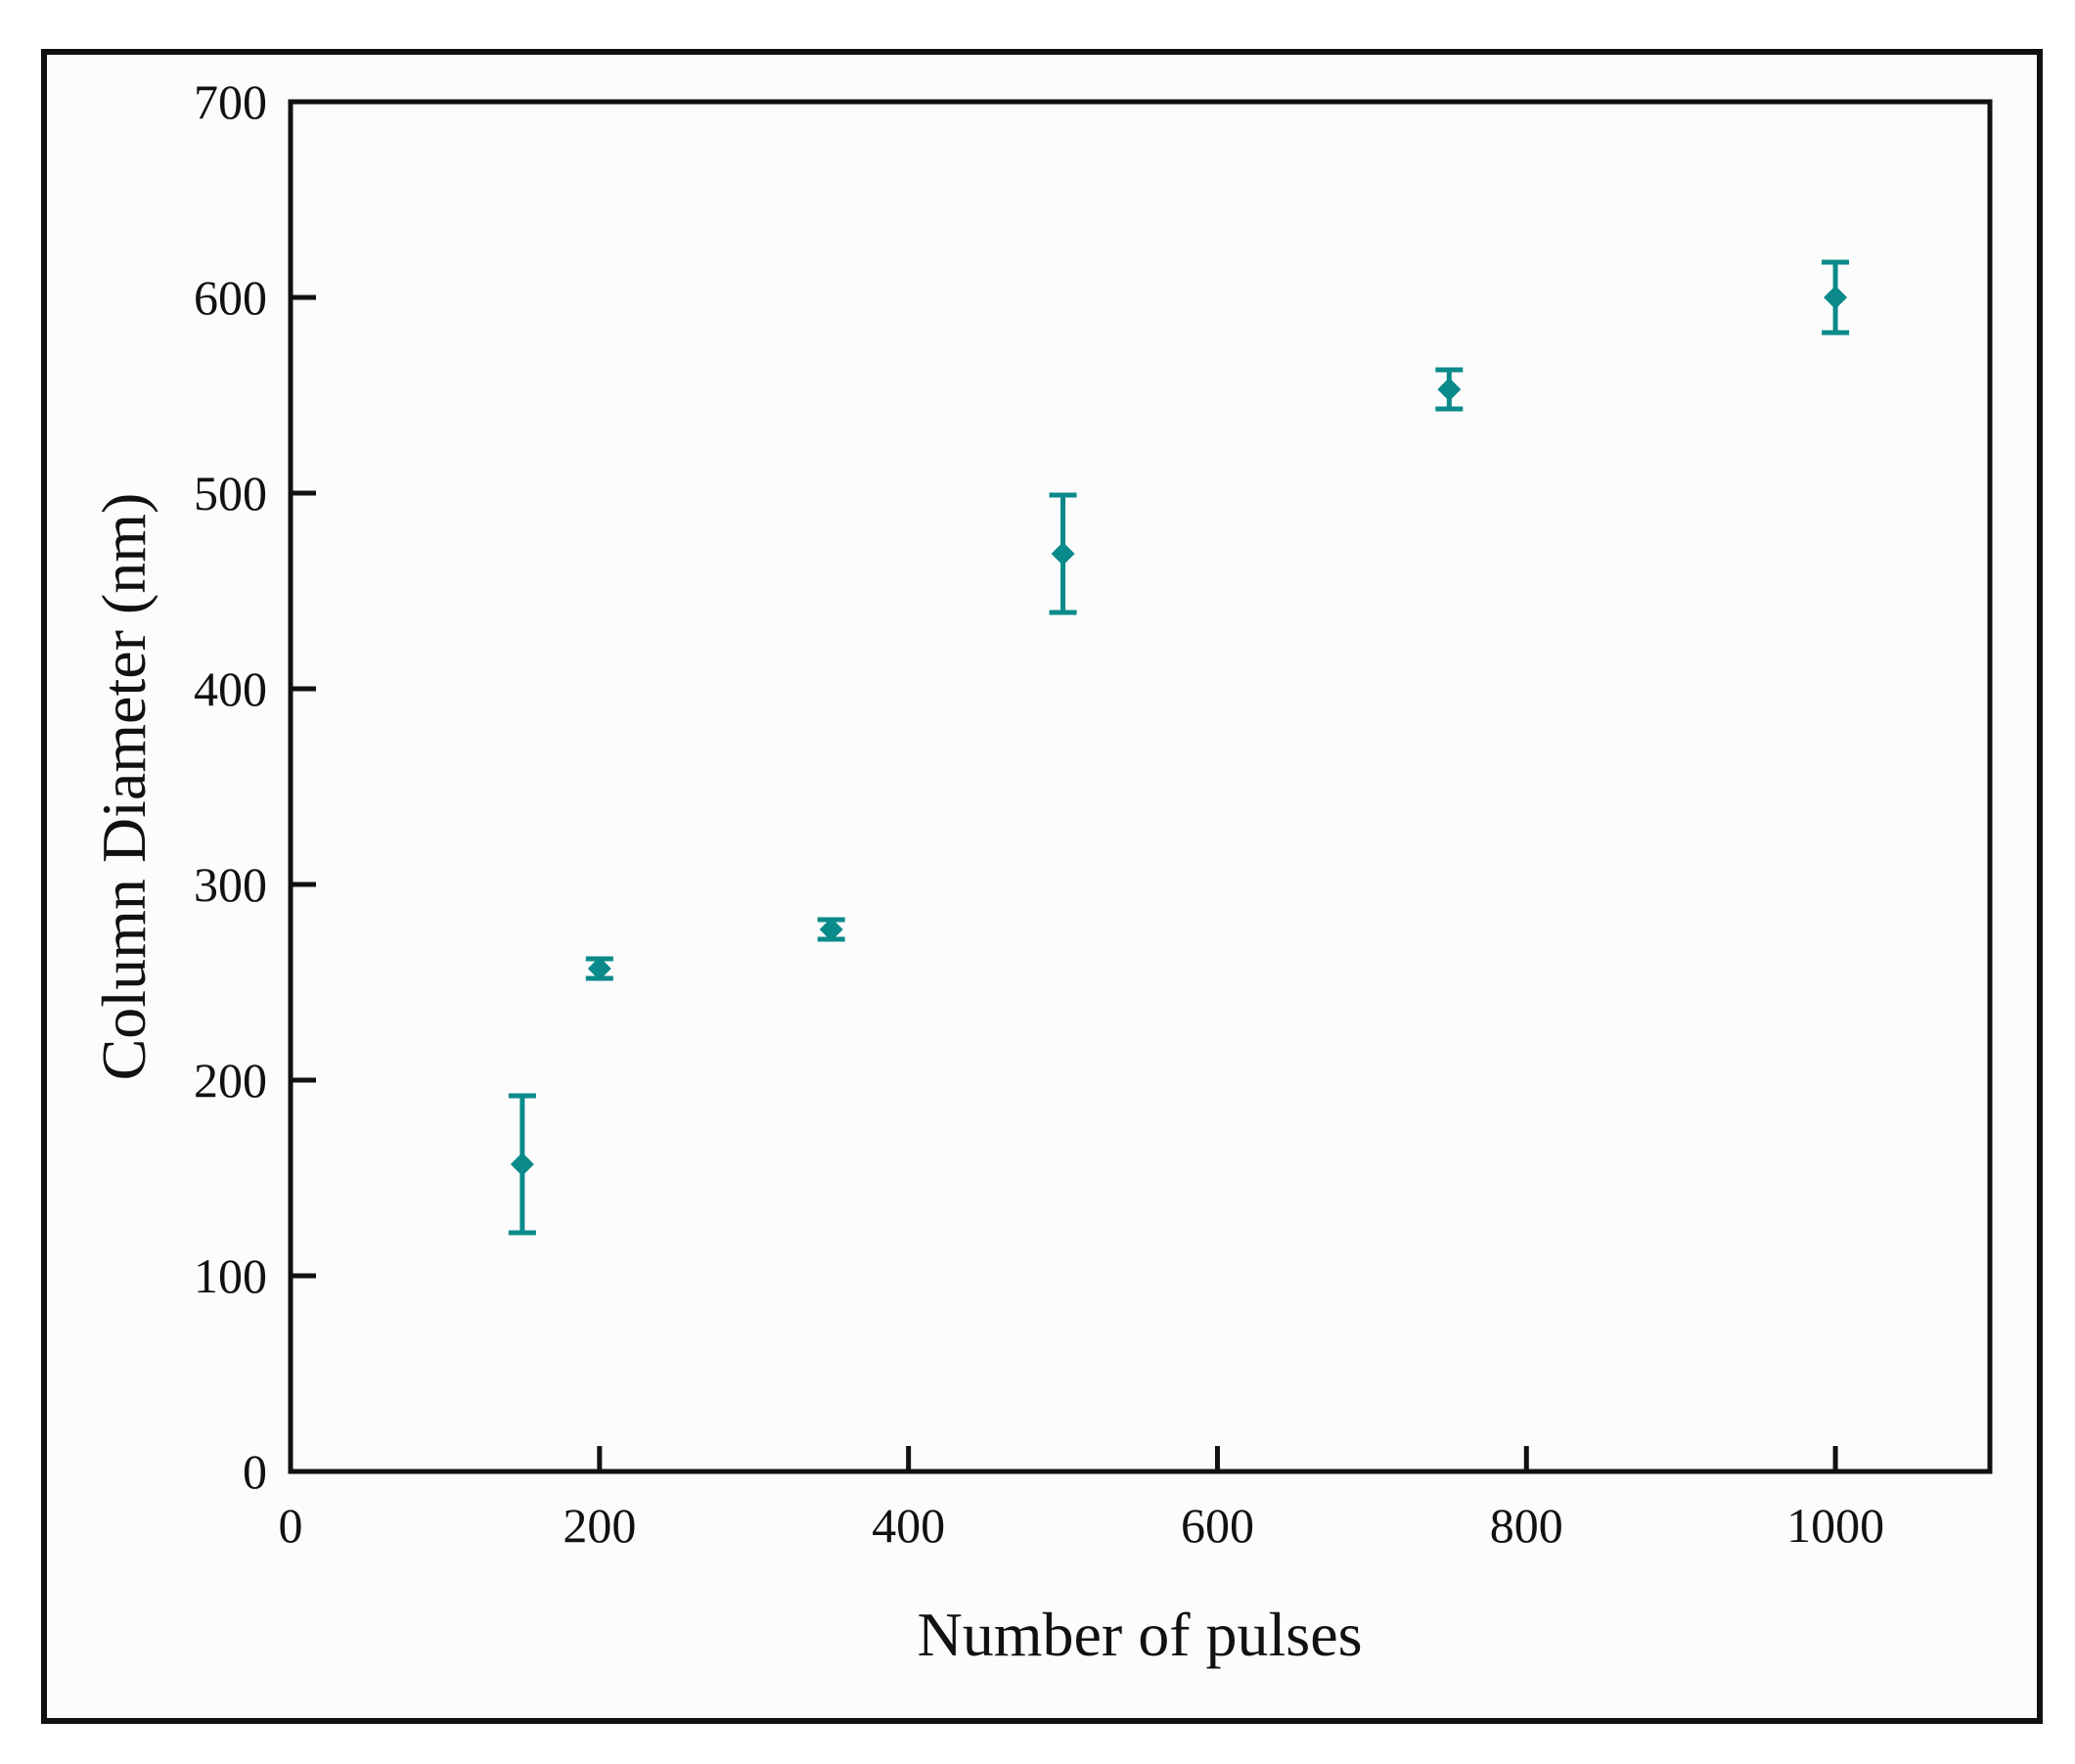 This screenshot has height=1764, width=2075. What do you see at coordinates (291, 1526) in the screenshot?
I see `x-tick-label: 0` at bounding box center [291, 1526].